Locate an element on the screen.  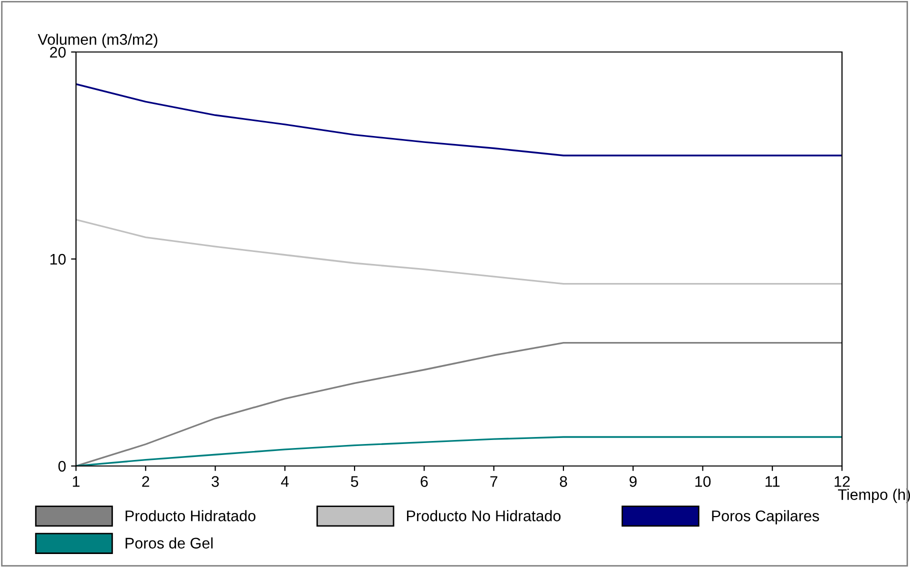
x-tick-label: 4 is located at coordinates (285, 481).